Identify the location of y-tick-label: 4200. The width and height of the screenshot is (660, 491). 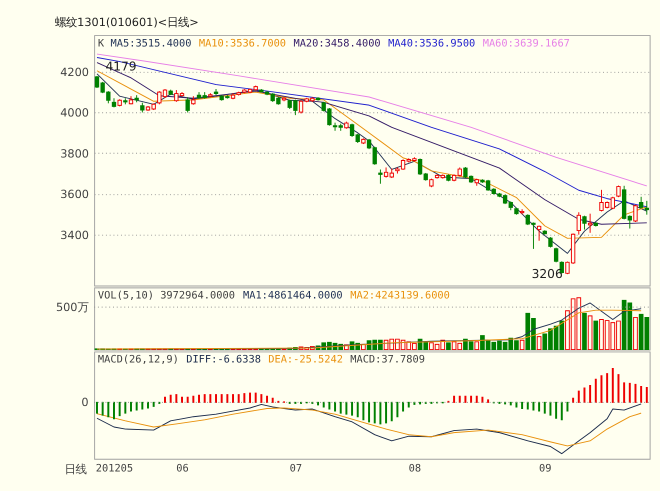
(74, 72).